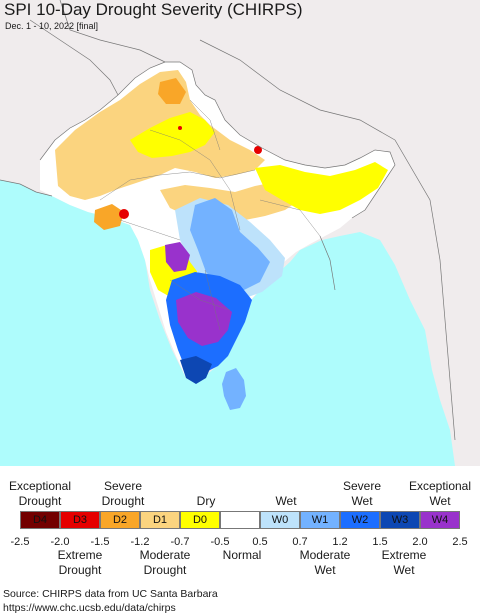 This screenshot has height=615, width=480. What do you see at coordinates (260, 542) in the screenshot?
I see `legend-tick: 0.5` at bounding box center [260, 542].